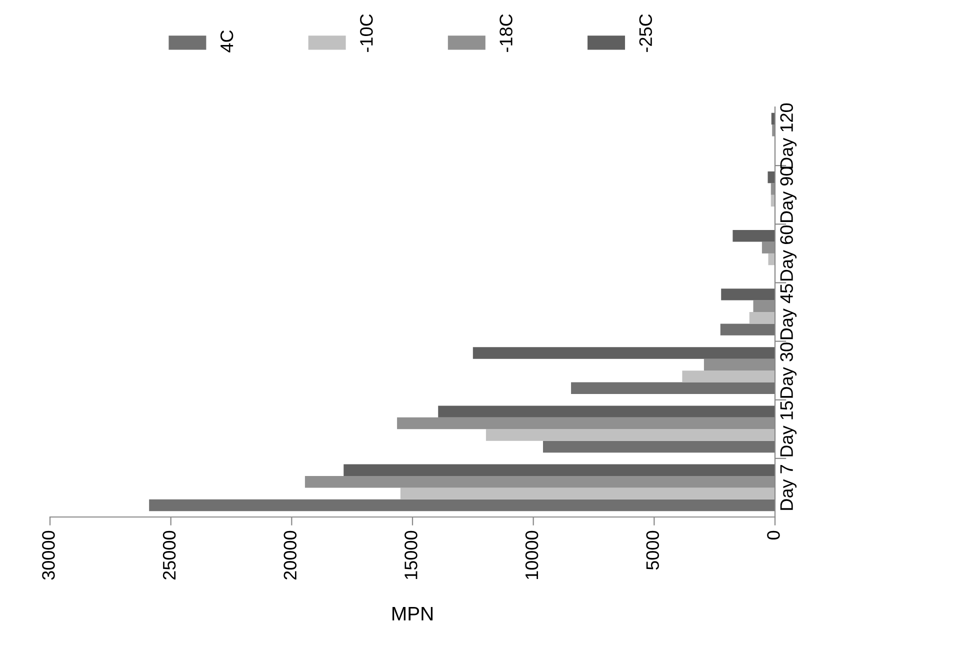  What do you see at coordinates (788, 428) in the screenshot?
I see `y-tick-label: Day 15` at bounding box center [788, 428].